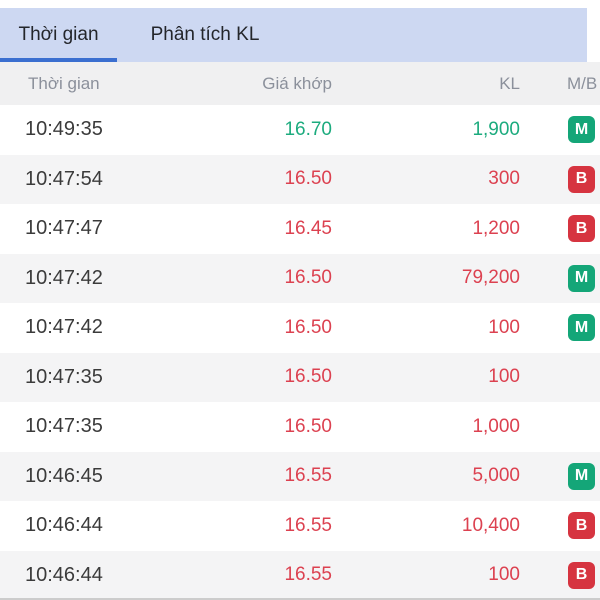  I want to click on tab-bar: Thời gian Phân tích KL, so click(293, 35).